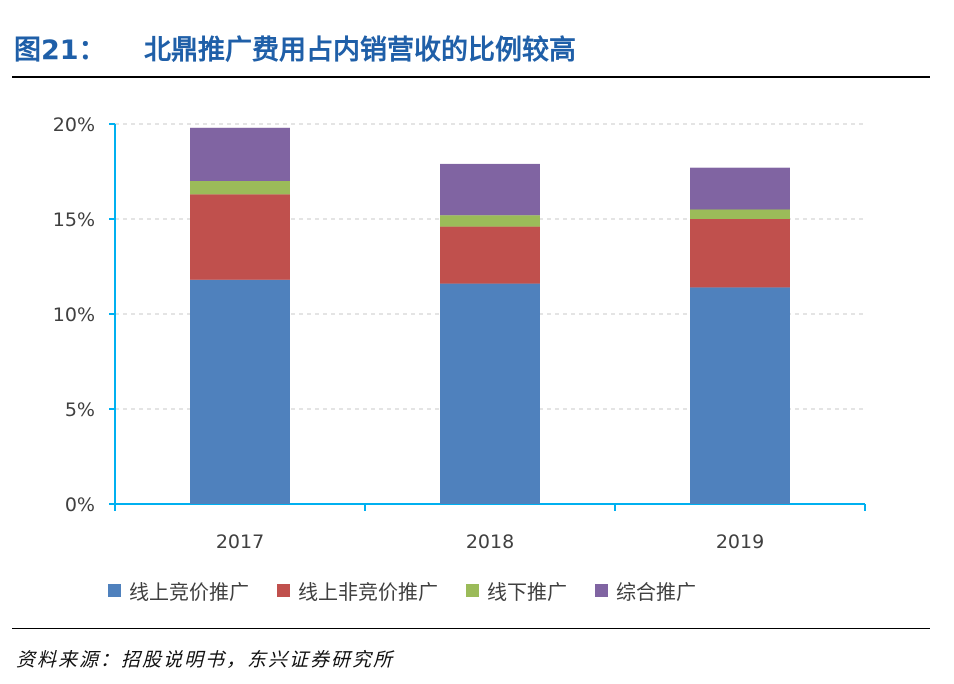 This screenshot has width=954, height=684. I want to click on legend: 线上竞价推广 线上非竞价推广 线下推广 综合推广, so click(416, 590).